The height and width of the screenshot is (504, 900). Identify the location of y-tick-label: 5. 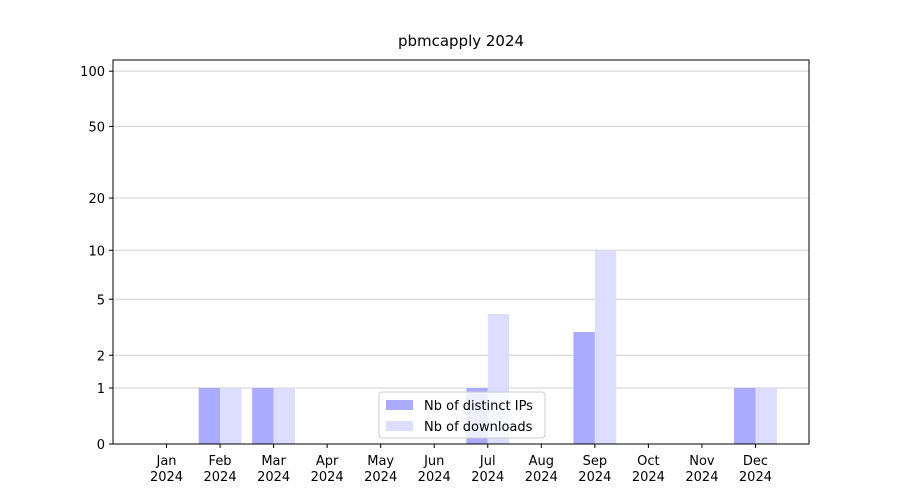
(101, 300).